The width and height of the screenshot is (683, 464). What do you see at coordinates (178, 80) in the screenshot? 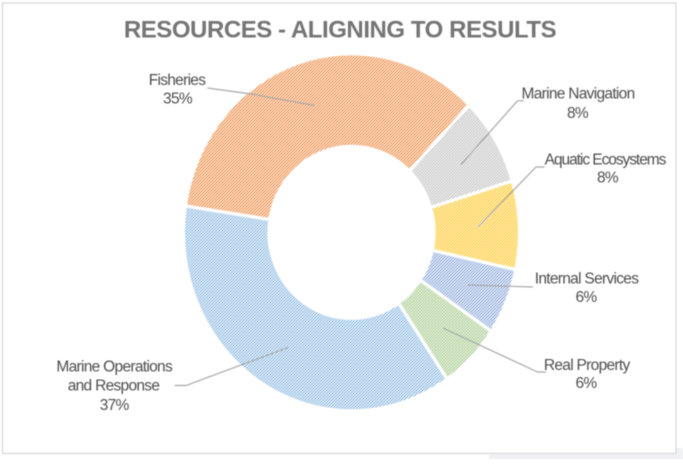
I see `svg-text: Fisheries` at bounding box center [178, 80].